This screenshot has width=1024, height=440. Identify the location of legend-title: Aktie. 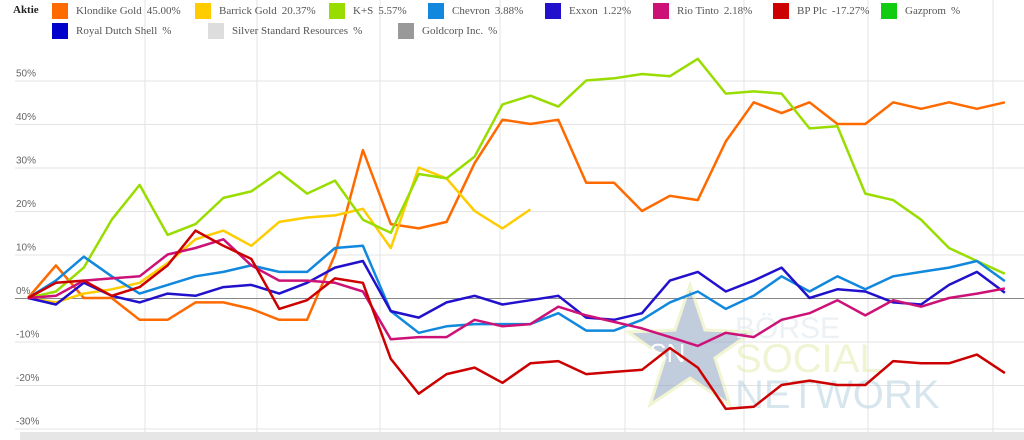
(26, 10).